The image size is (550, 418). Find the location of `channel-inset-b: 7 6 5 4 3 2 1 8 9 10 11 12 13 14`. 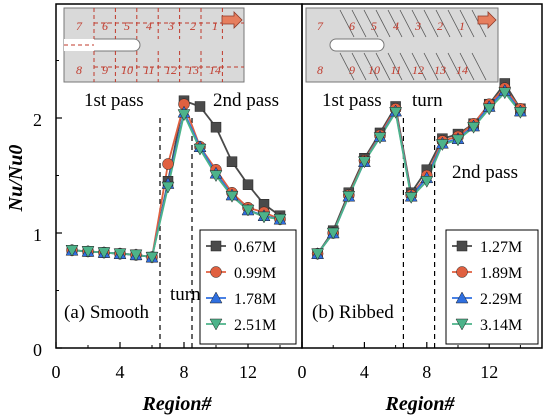

channel-inset-b: 7 6 5 4 3 2 1 8 9 10 11 12 13 14 is located at coordinates (402, 45).